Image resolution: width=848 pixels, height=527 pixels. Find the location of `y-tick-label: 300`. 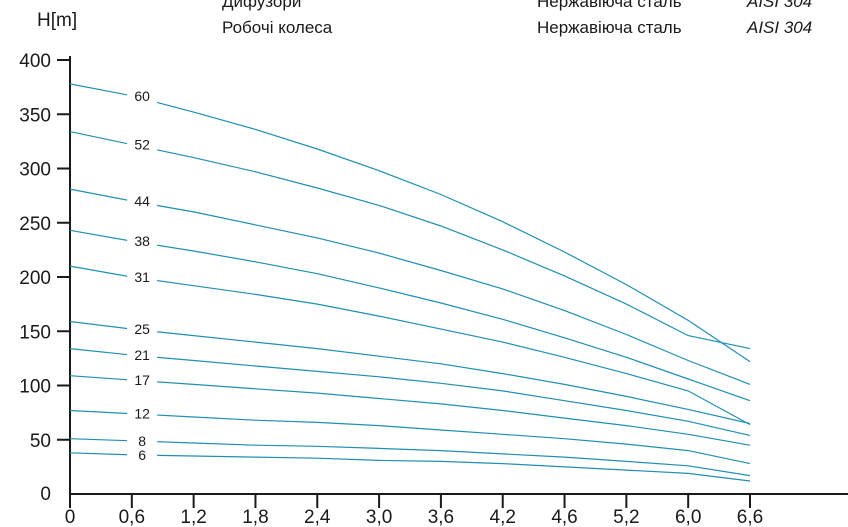

y-tick-label: 300 is located at coordinates (35, 170).